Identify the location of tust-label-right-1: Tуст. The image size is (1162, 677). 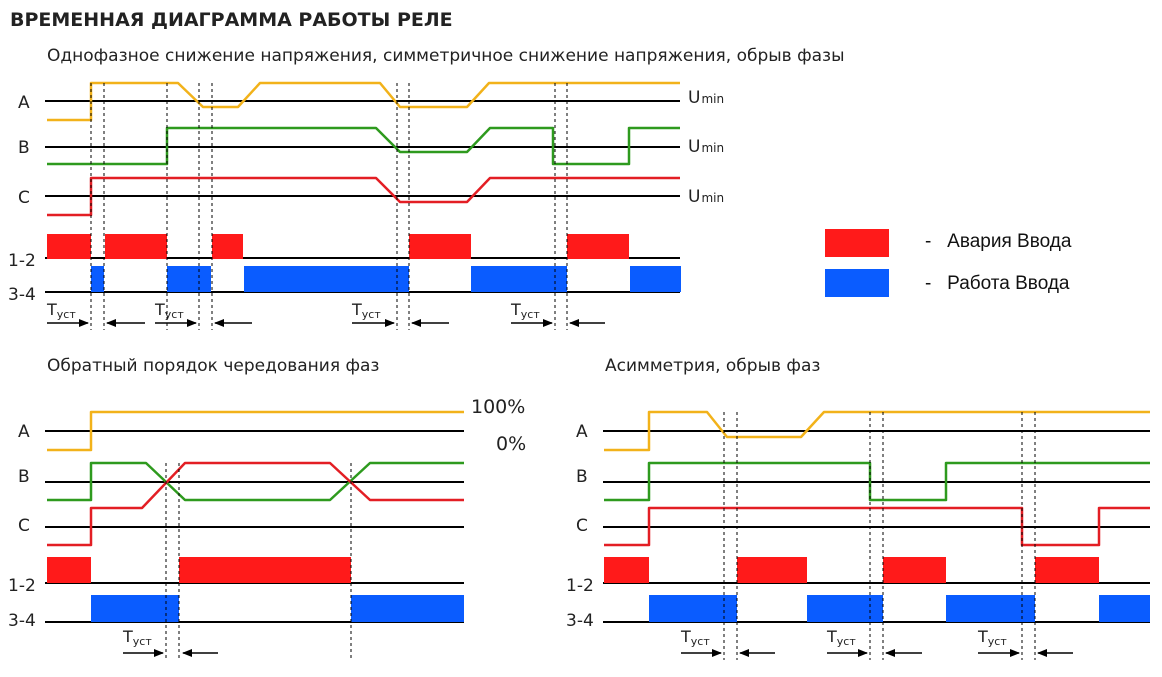
(695, 637).